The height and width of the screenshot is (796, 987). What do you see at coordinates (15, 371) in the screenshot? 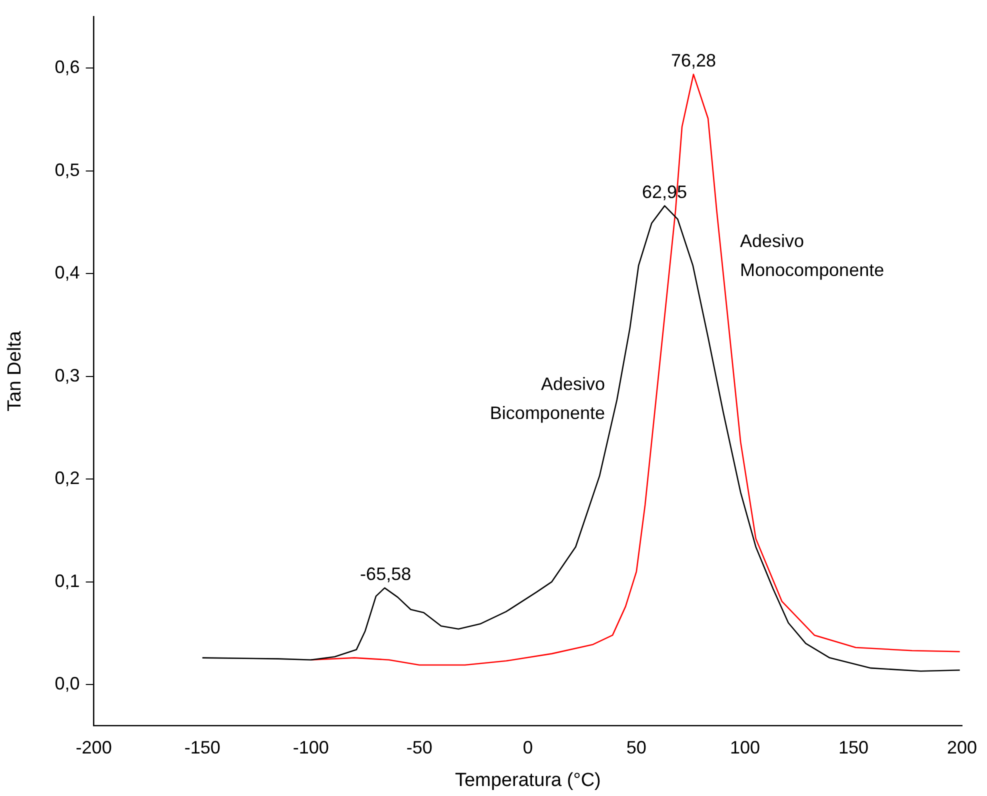
I see `y-axis-title: Tan Delta` at bounding box center [15, 371].